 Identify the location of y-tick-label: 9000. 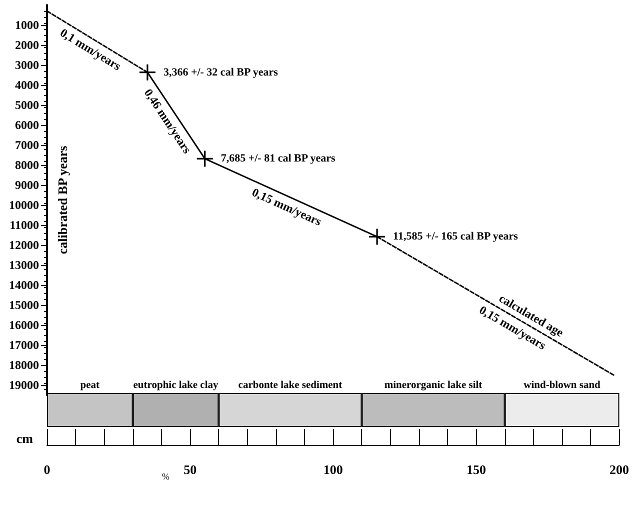
(27, 185).